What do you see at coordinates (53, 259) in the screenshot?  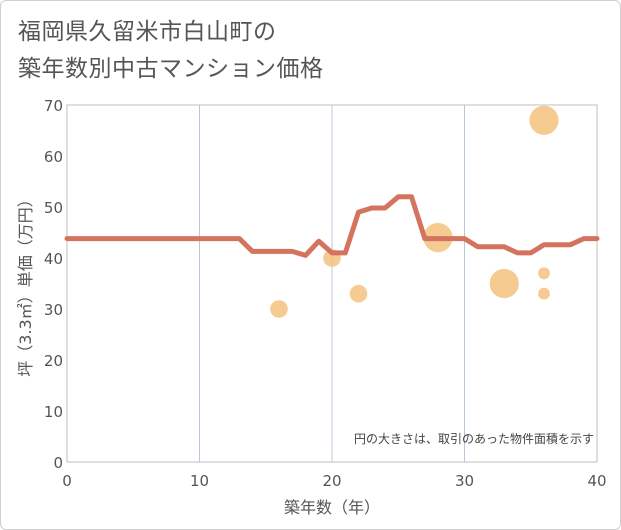 I see `y-tick-label: 40` at bounding box center [53, 259].